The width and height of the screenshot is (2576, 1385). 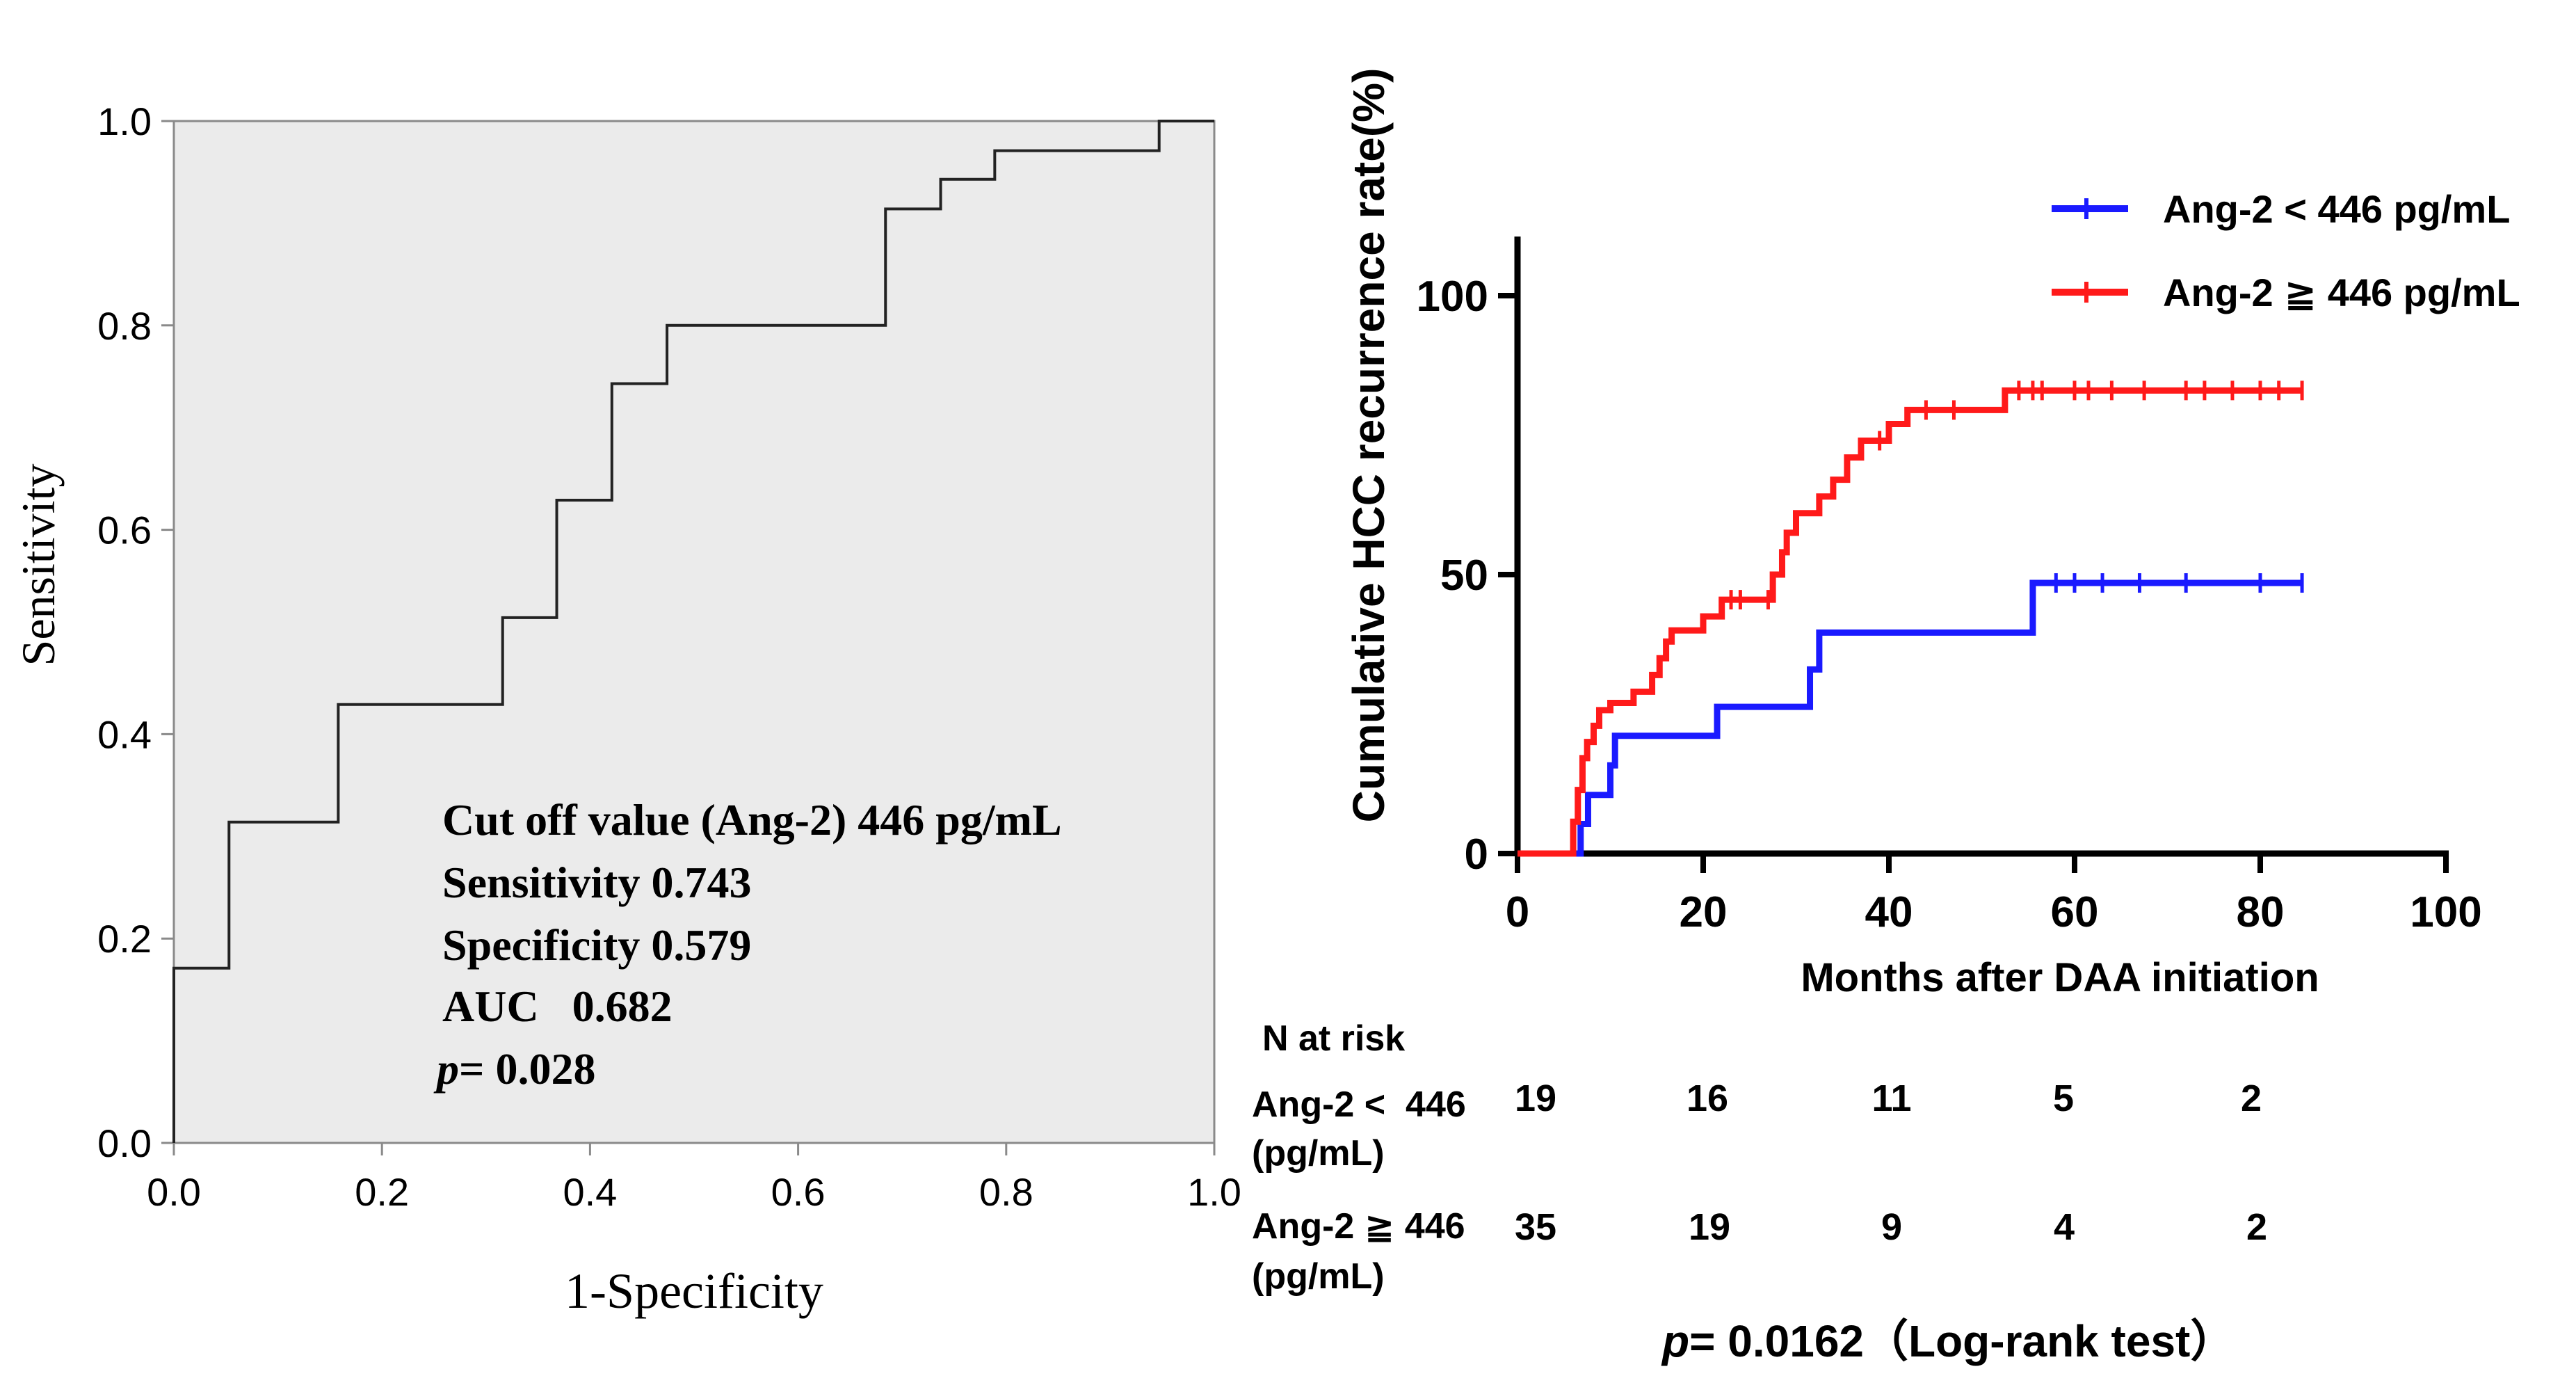 I want to click on roc-y-tick-label: 1.0, so click(x=124, y=121).